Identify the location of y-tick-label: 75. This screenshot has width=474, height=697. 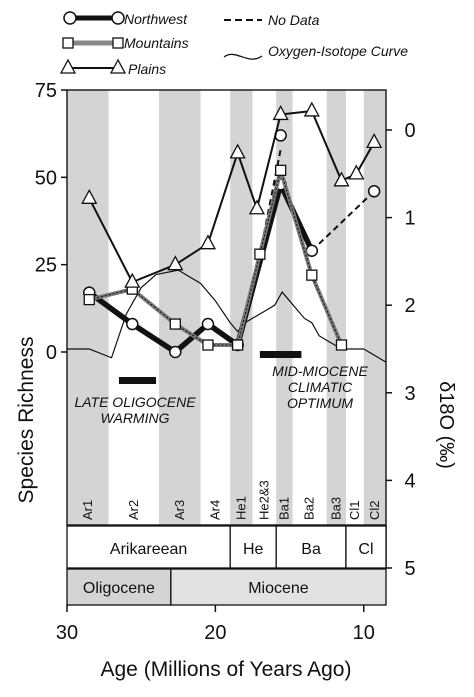
(46, 91).